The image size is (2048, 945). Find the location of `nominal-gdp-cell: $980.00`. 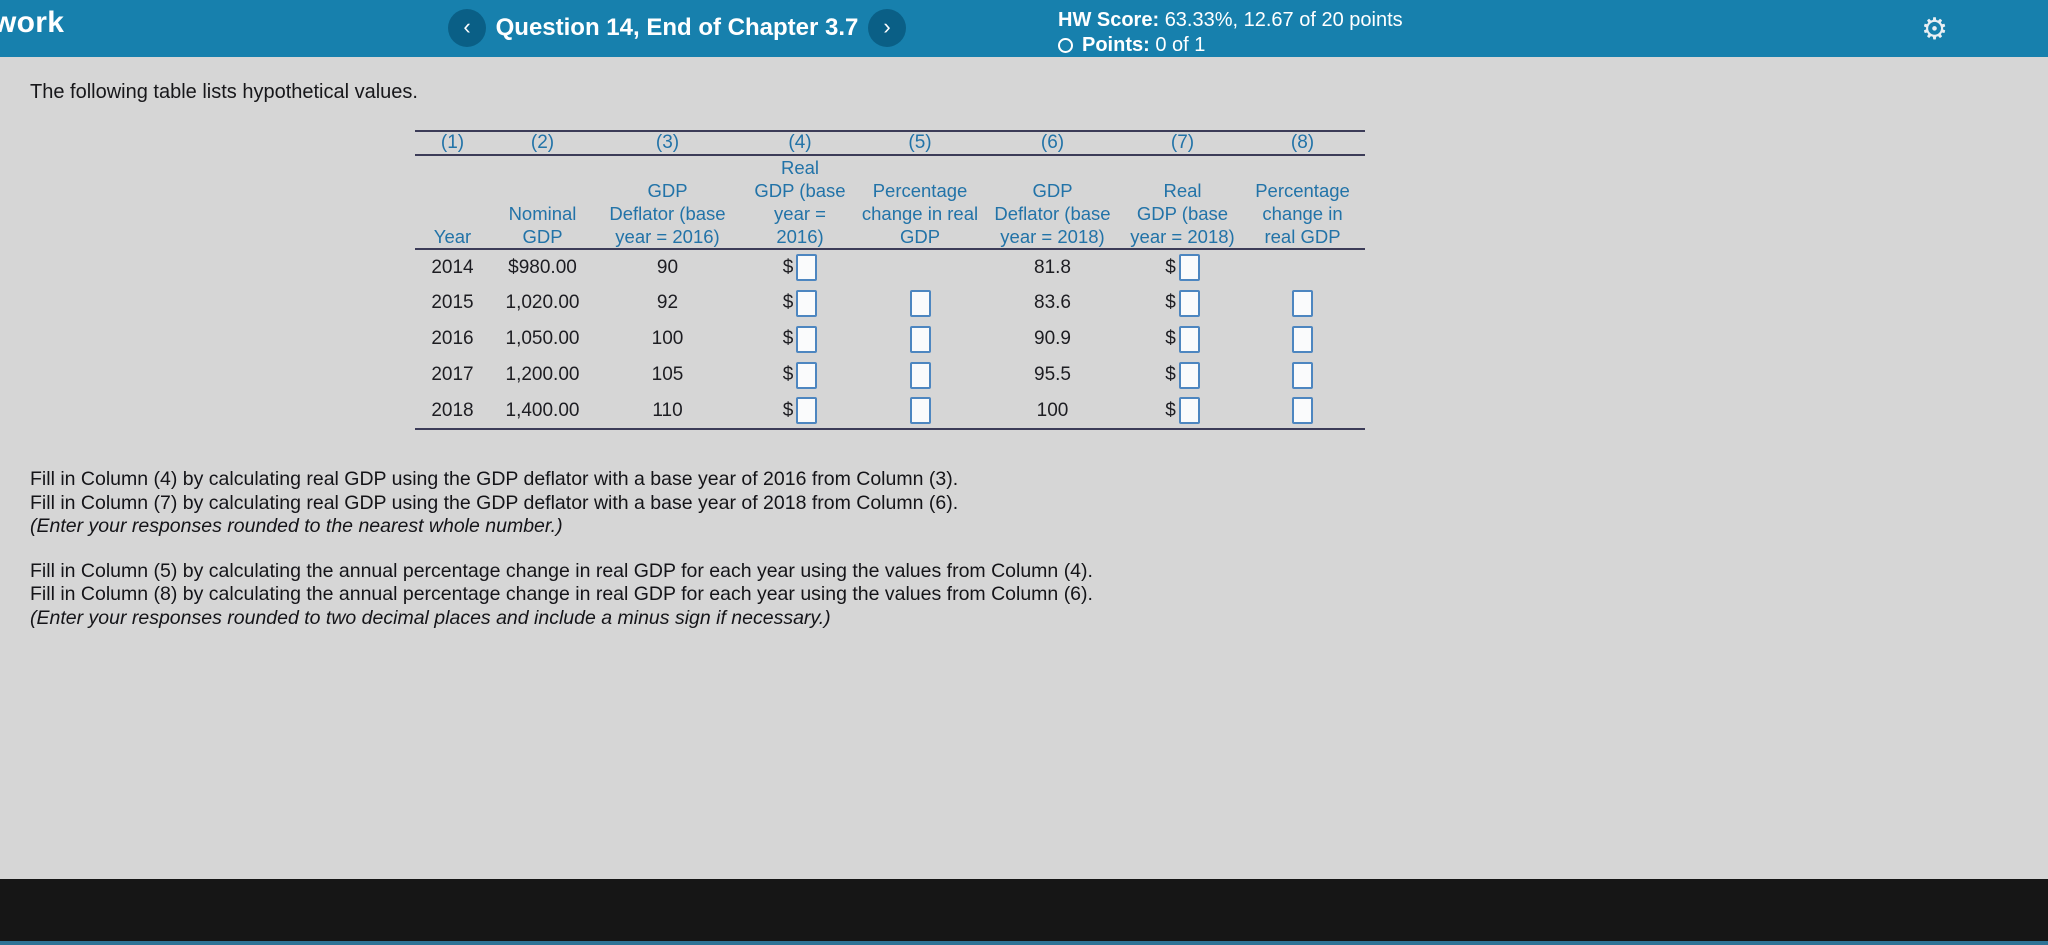

nominal-gdp-cell: $980.00 is located at coordinates (542, 267).